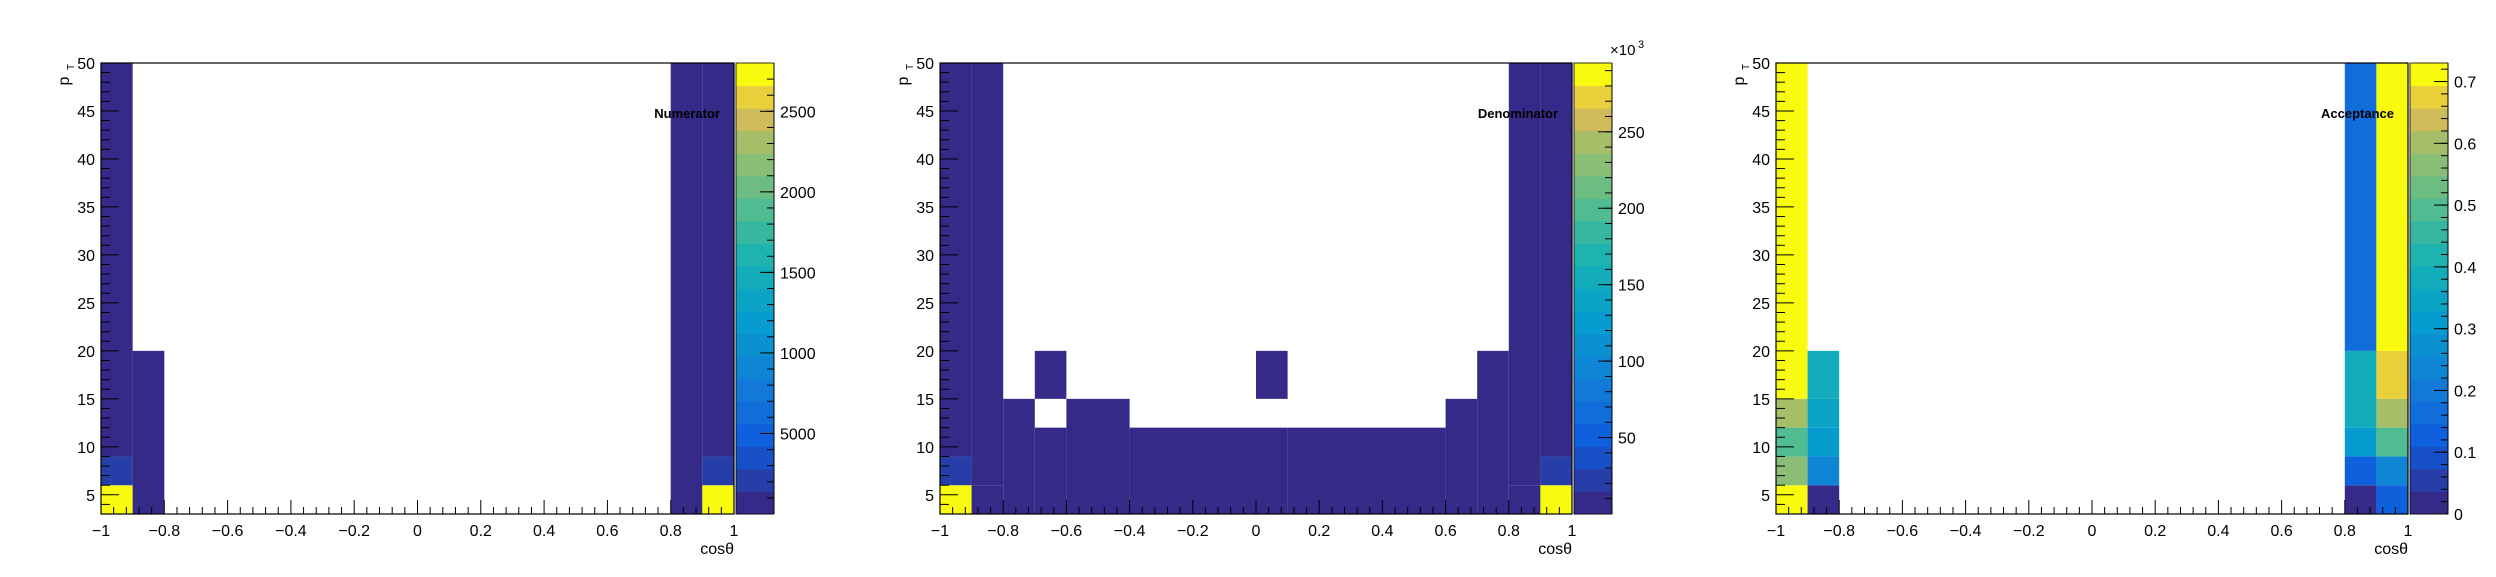 This screenshot has width=2496, height=577. What do you see at coordinates (1627, 439) in the screenshot?
I see `z-tick-label: 50` at bounding box center [1627, 439].